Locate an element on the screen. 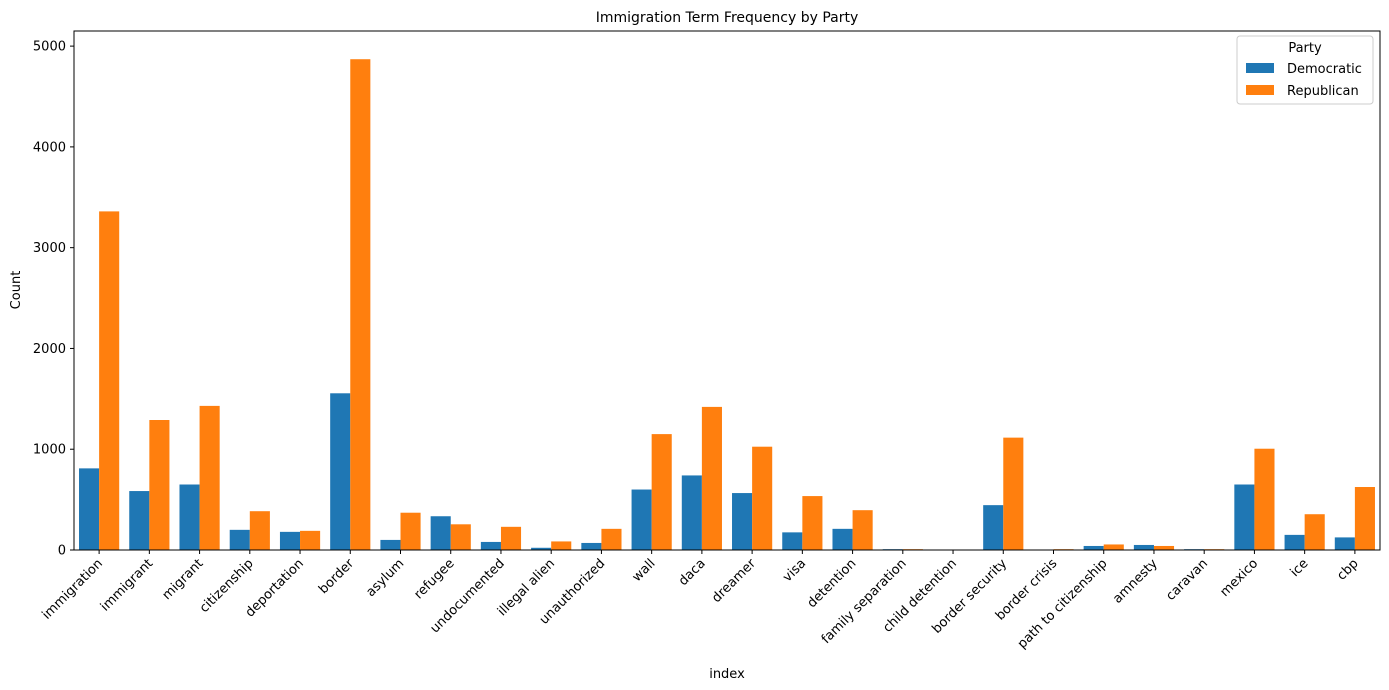 This screenshot has width=1389, height=690. bar-democratic-amnesty is located at coordinates (1143, 547).